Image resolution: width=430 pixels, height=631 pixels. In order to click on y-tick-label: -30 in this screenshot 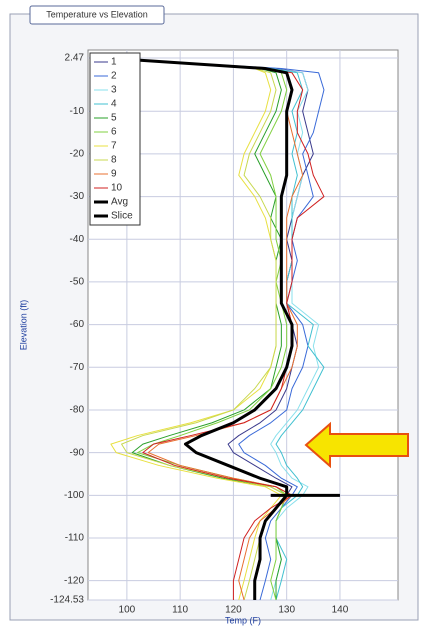, I will do `click(77, 196)`.